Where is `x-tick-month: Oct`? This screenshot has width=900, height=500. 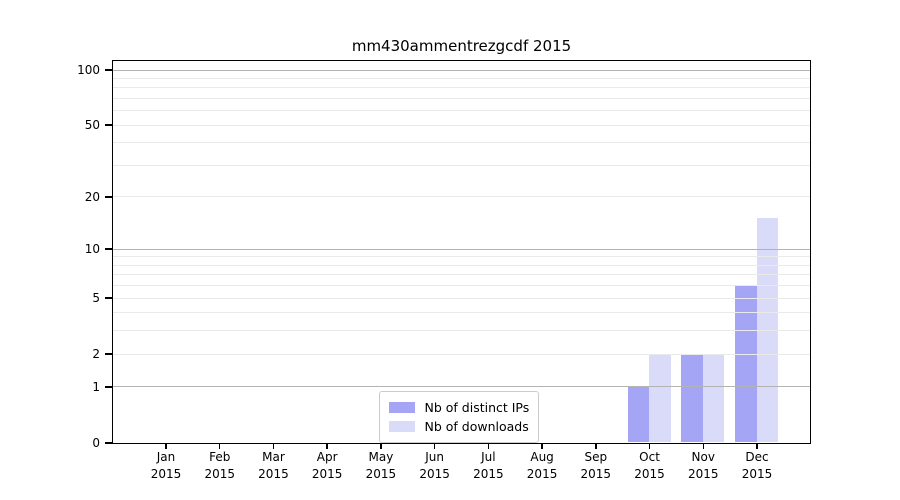 x-tick-month: Oct is located at coordinates (649, 457).